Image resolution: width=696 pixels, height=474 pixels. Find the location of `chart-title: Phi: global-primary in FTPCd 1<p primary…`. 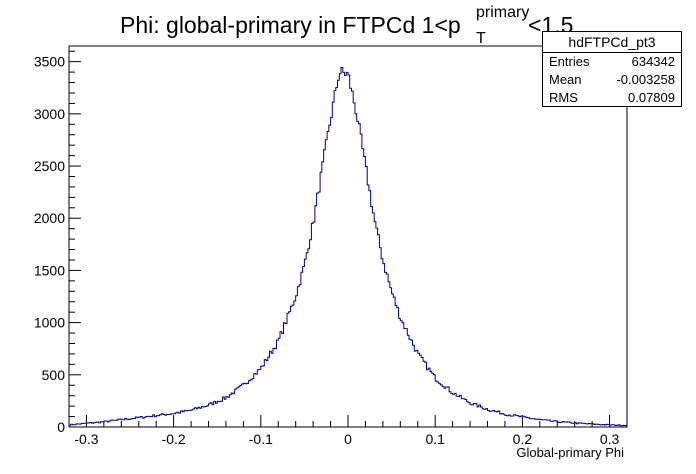

chart-title: Phi: global-primary in FTPCd 1<p primary… is located at coordinates (348, 23).